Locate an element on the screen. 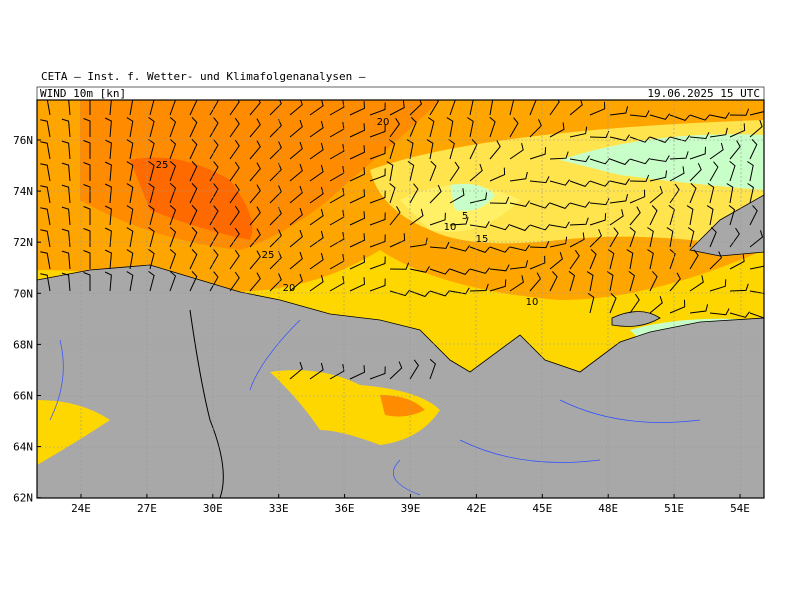  contour-label: 20 is located at coordinates (383, 122).